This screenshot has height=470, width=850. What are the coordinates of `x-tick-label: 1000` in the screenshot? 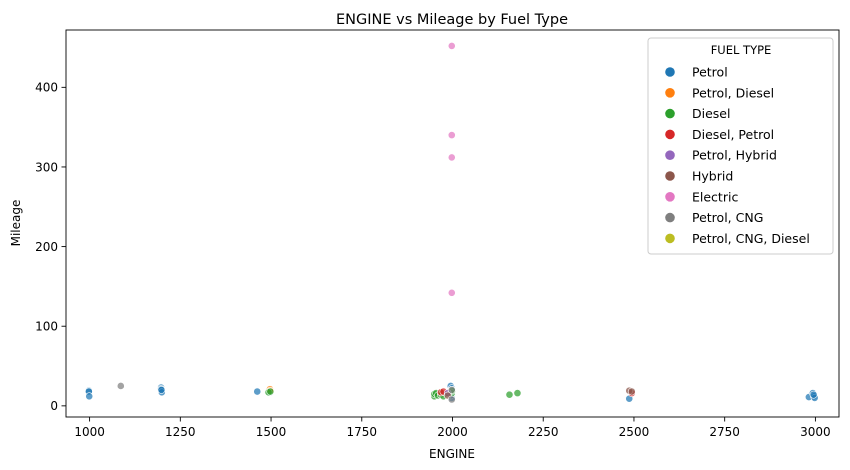 It's located at (89, 432).